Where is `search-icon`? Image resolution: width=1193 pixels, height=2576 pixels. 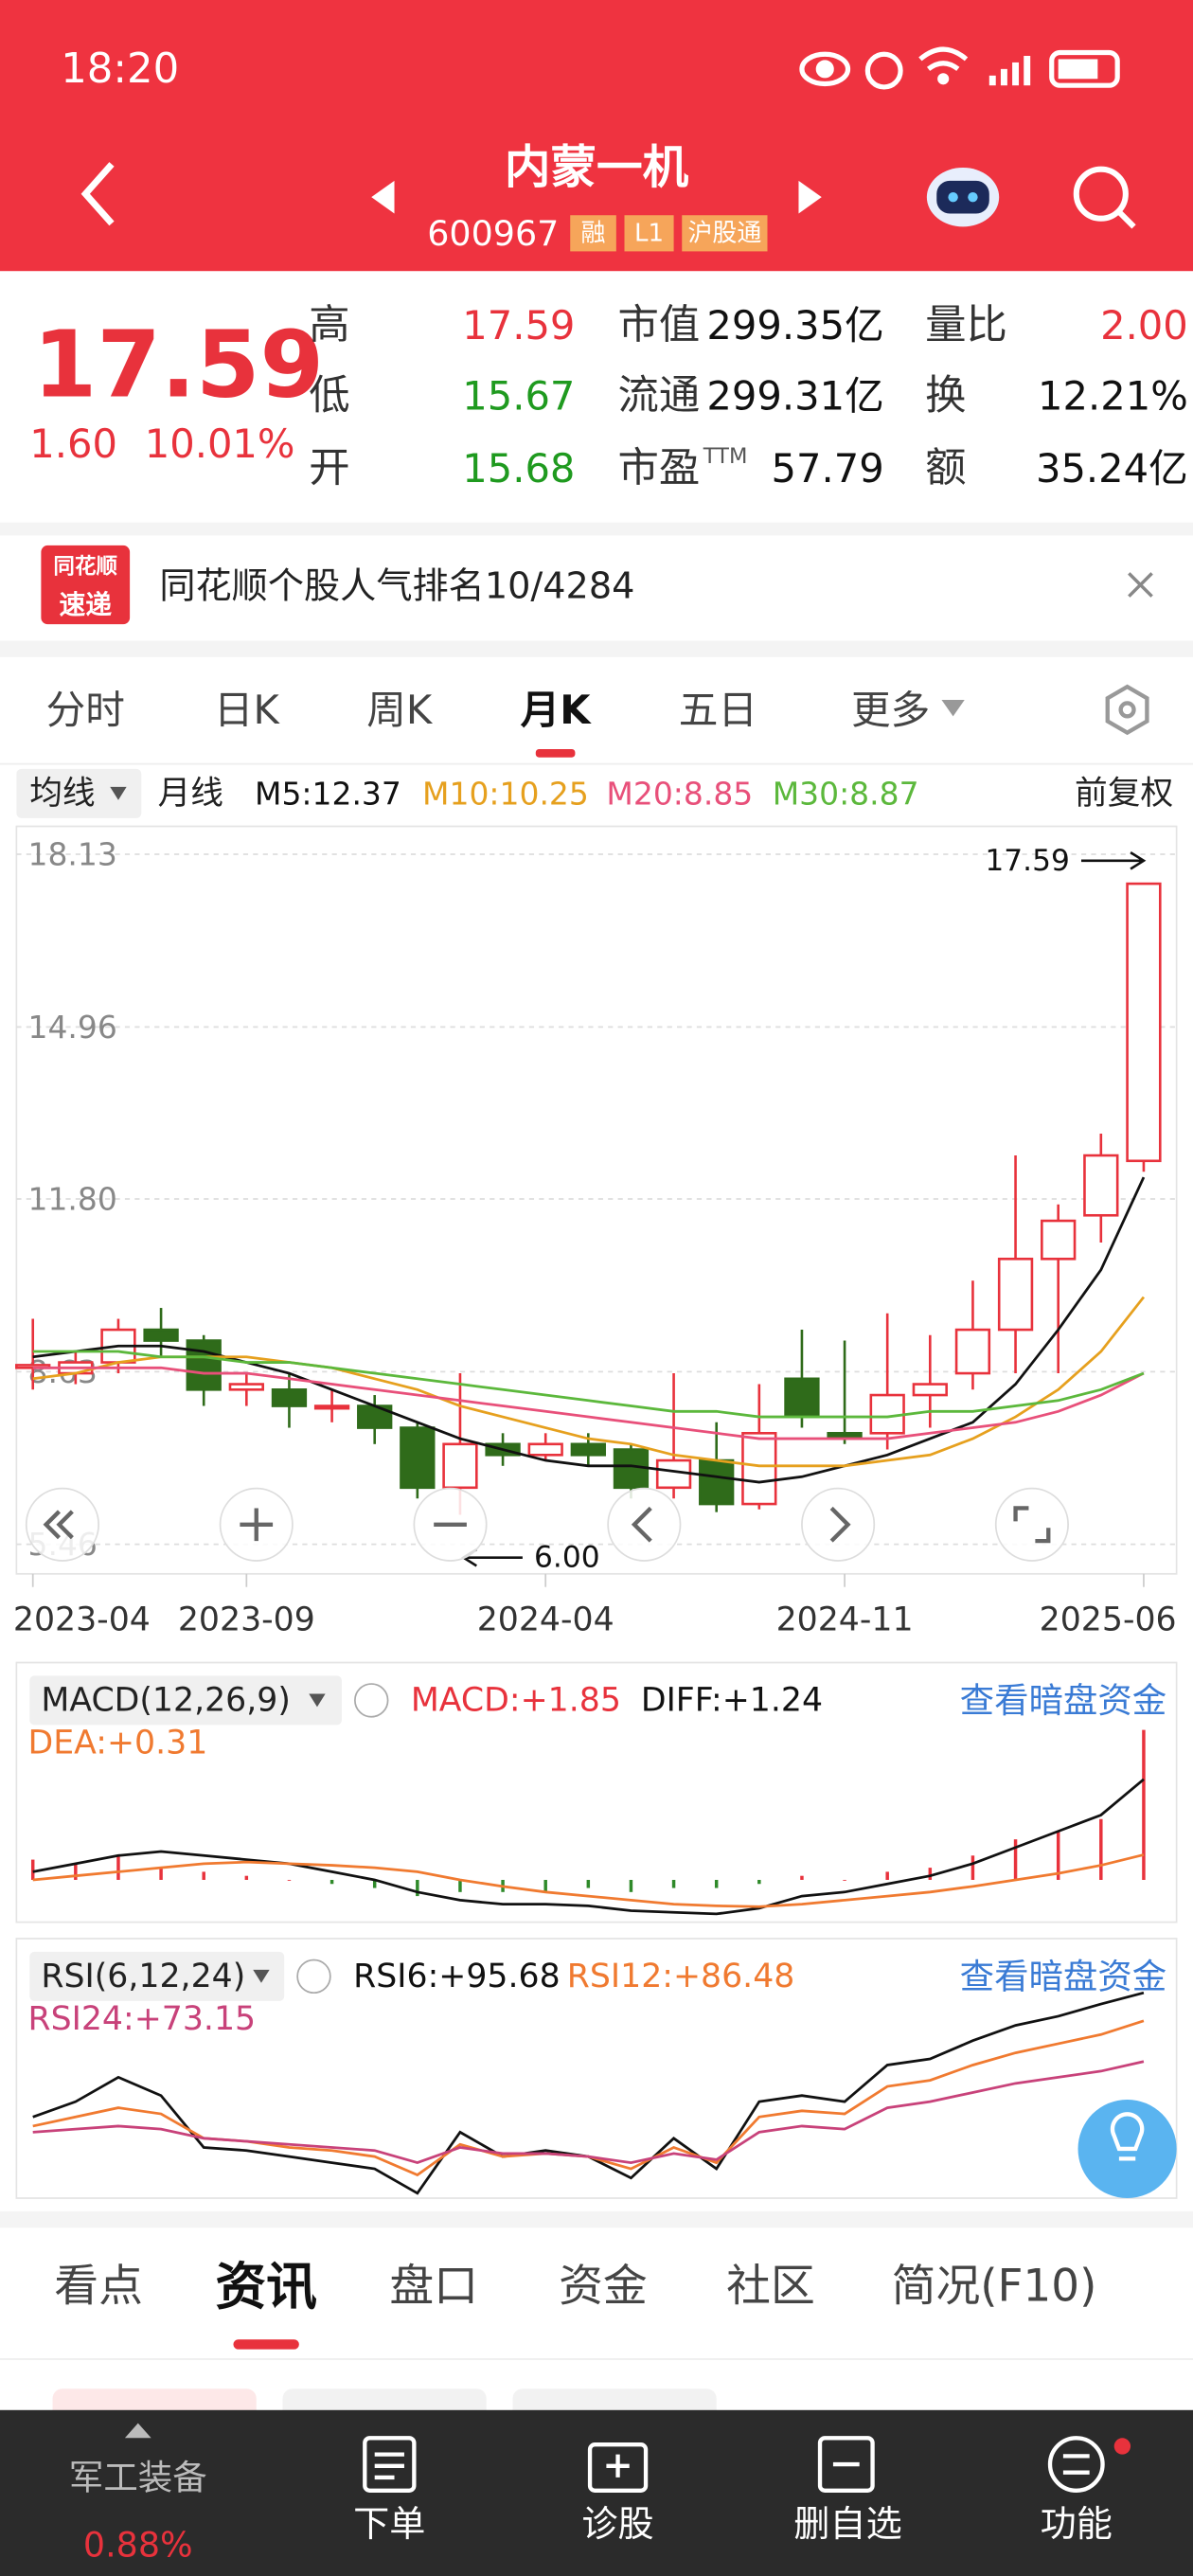
search-icon is located at coordinates (1104, 197).